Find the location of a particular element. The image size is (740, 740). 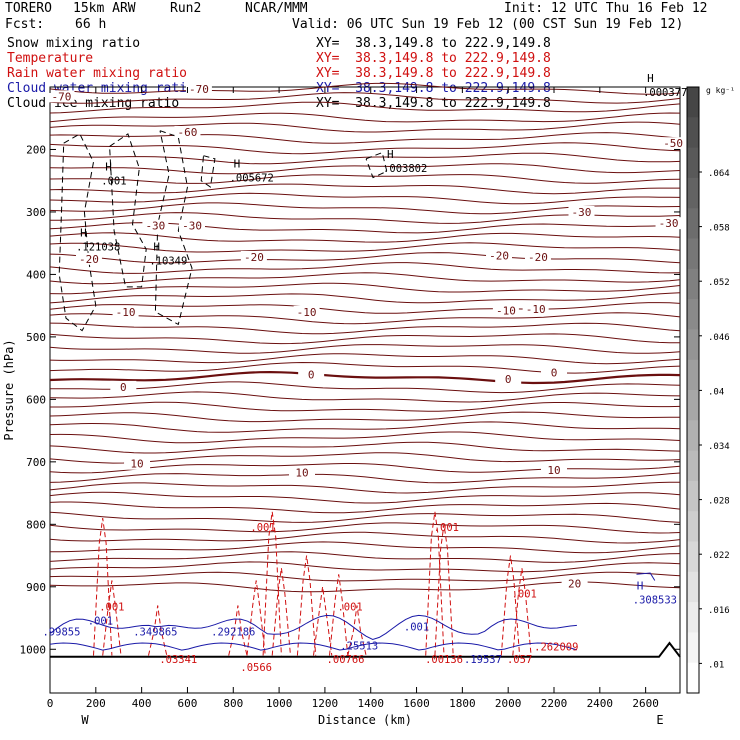

cloud-label: .25513 is located at coordinates (359, 646).